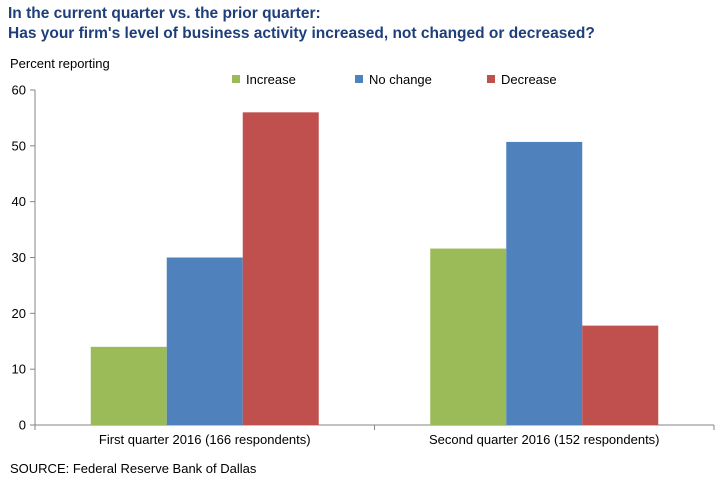 This screenshot has width=720, height=485. I want to click on legend-item-no-change: No change, so click(393, 79).